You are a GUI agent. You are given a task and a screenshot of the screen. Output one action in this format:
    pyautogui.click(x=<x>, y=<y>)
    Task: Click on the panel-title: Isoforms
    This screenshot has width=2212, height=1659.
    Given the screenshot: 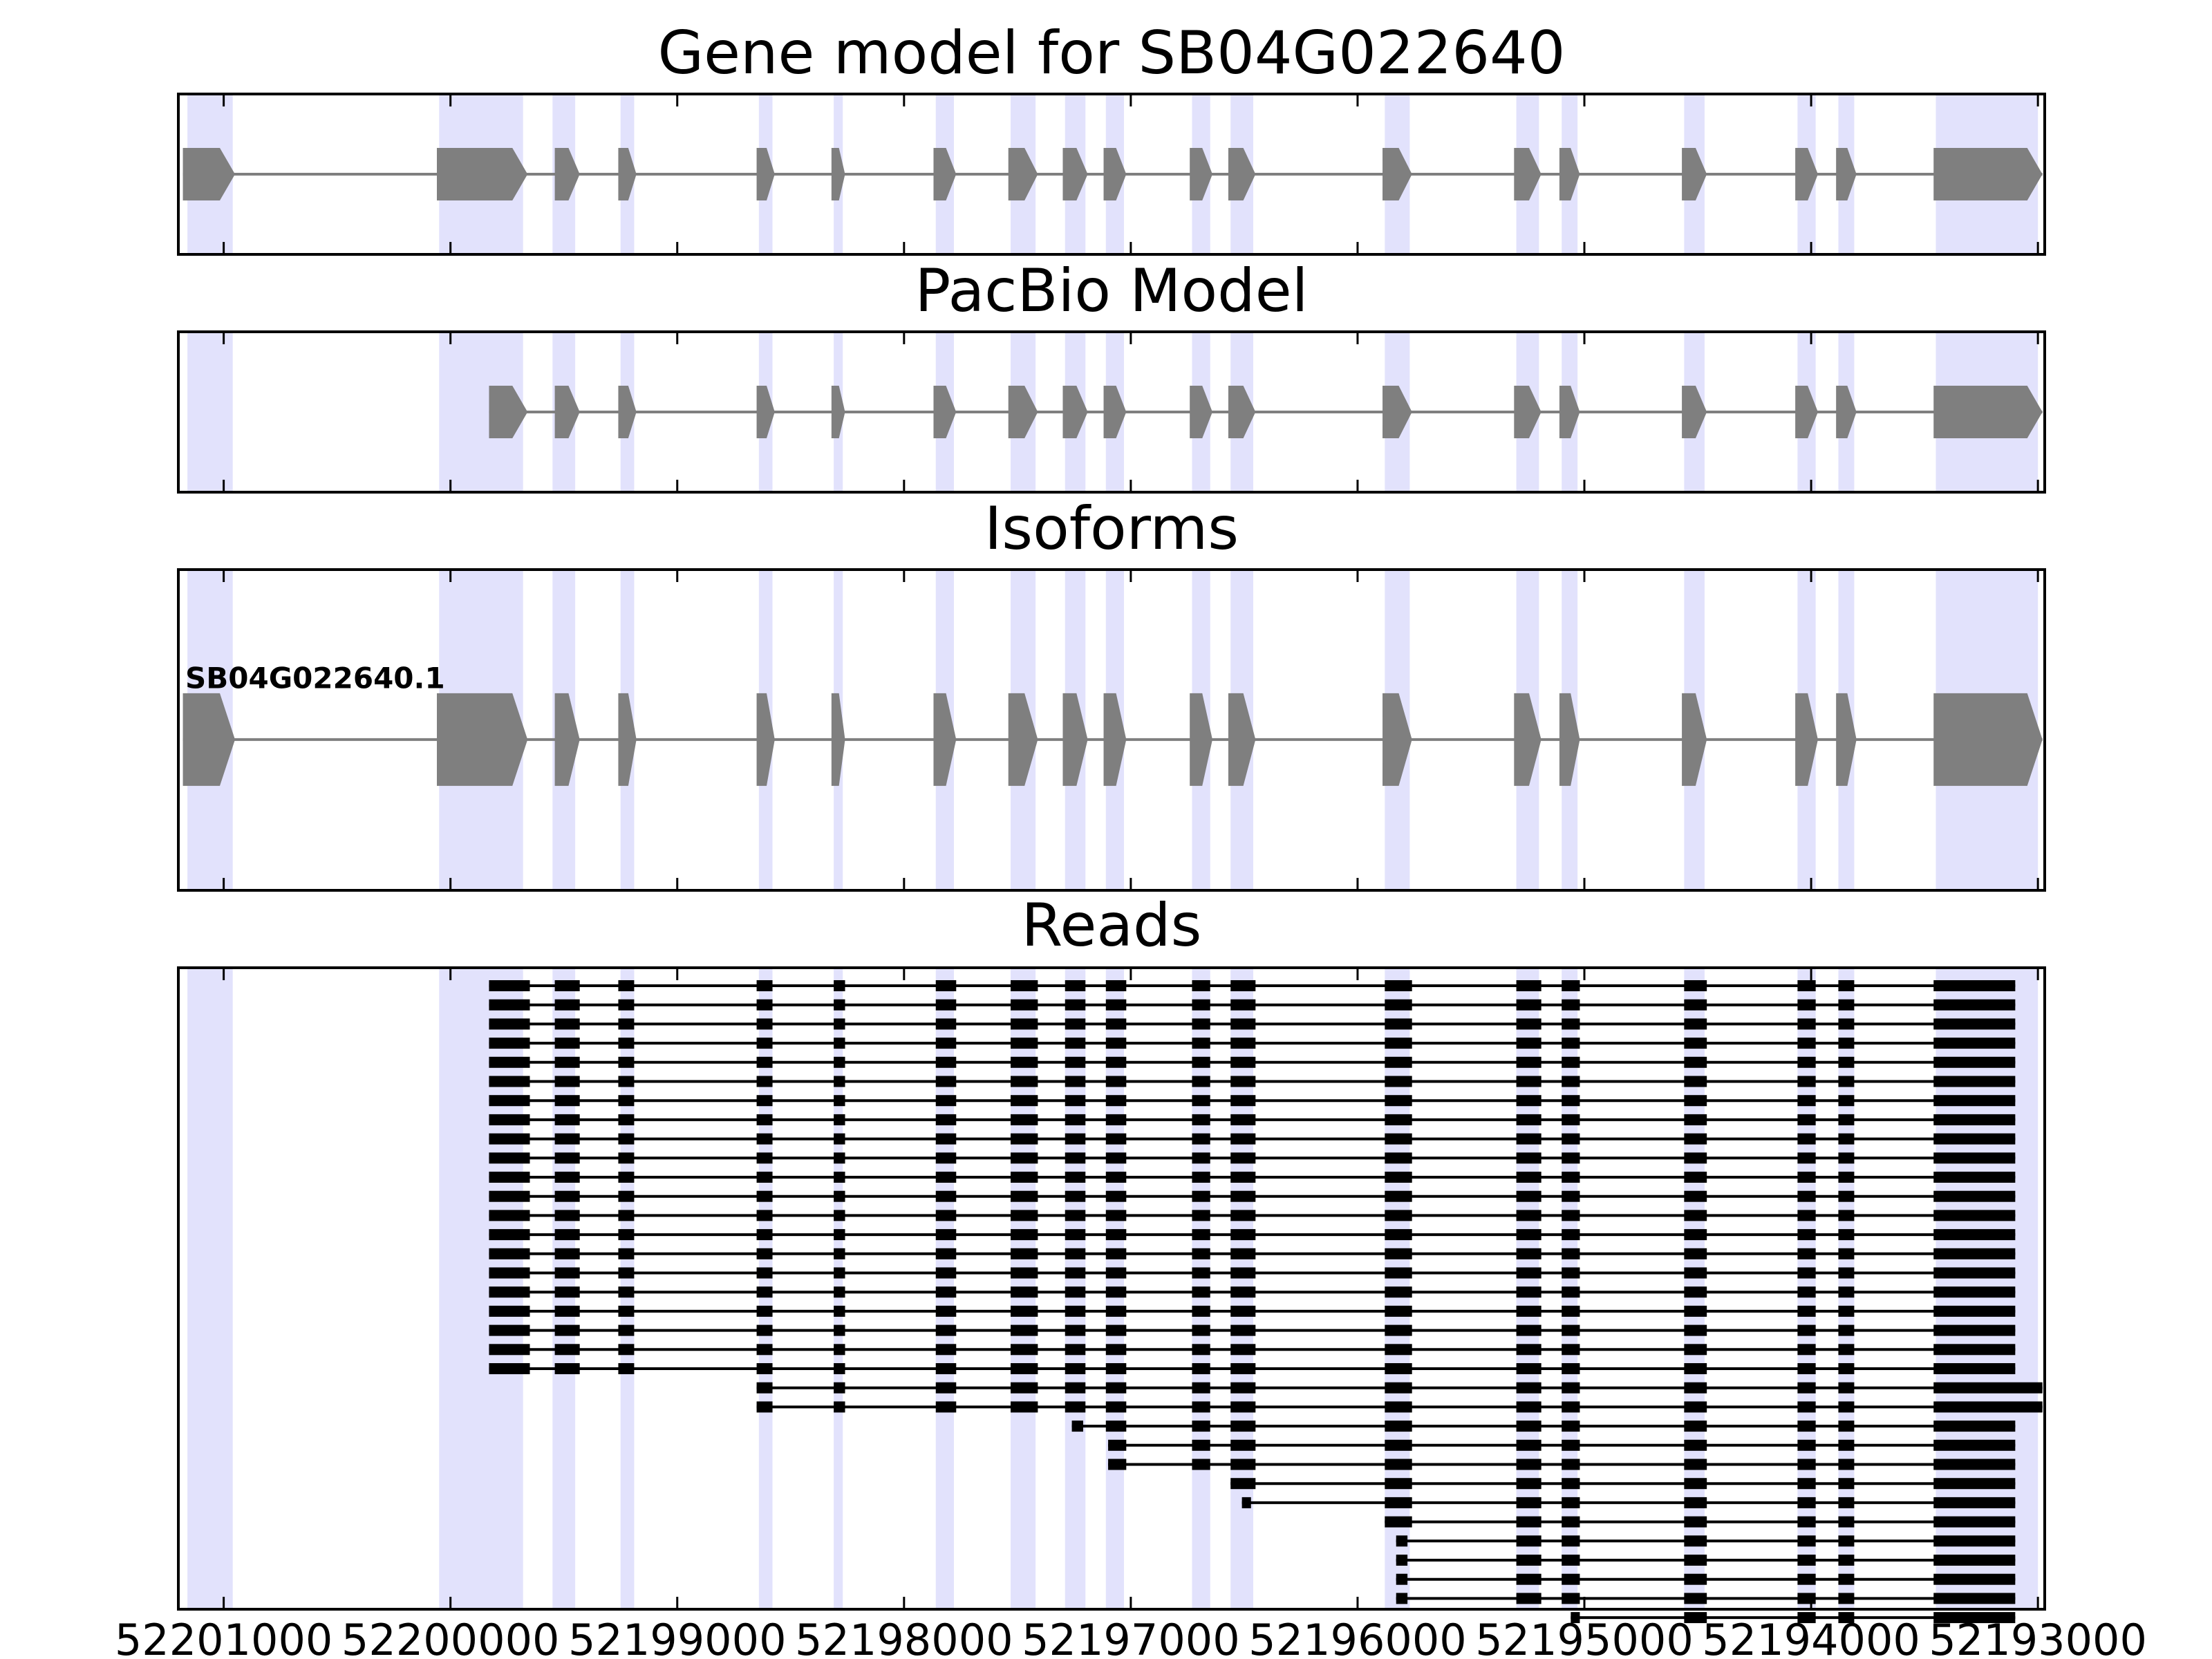 What is the action you would take?
    pyautogui.click(x=1111, y=528)
    